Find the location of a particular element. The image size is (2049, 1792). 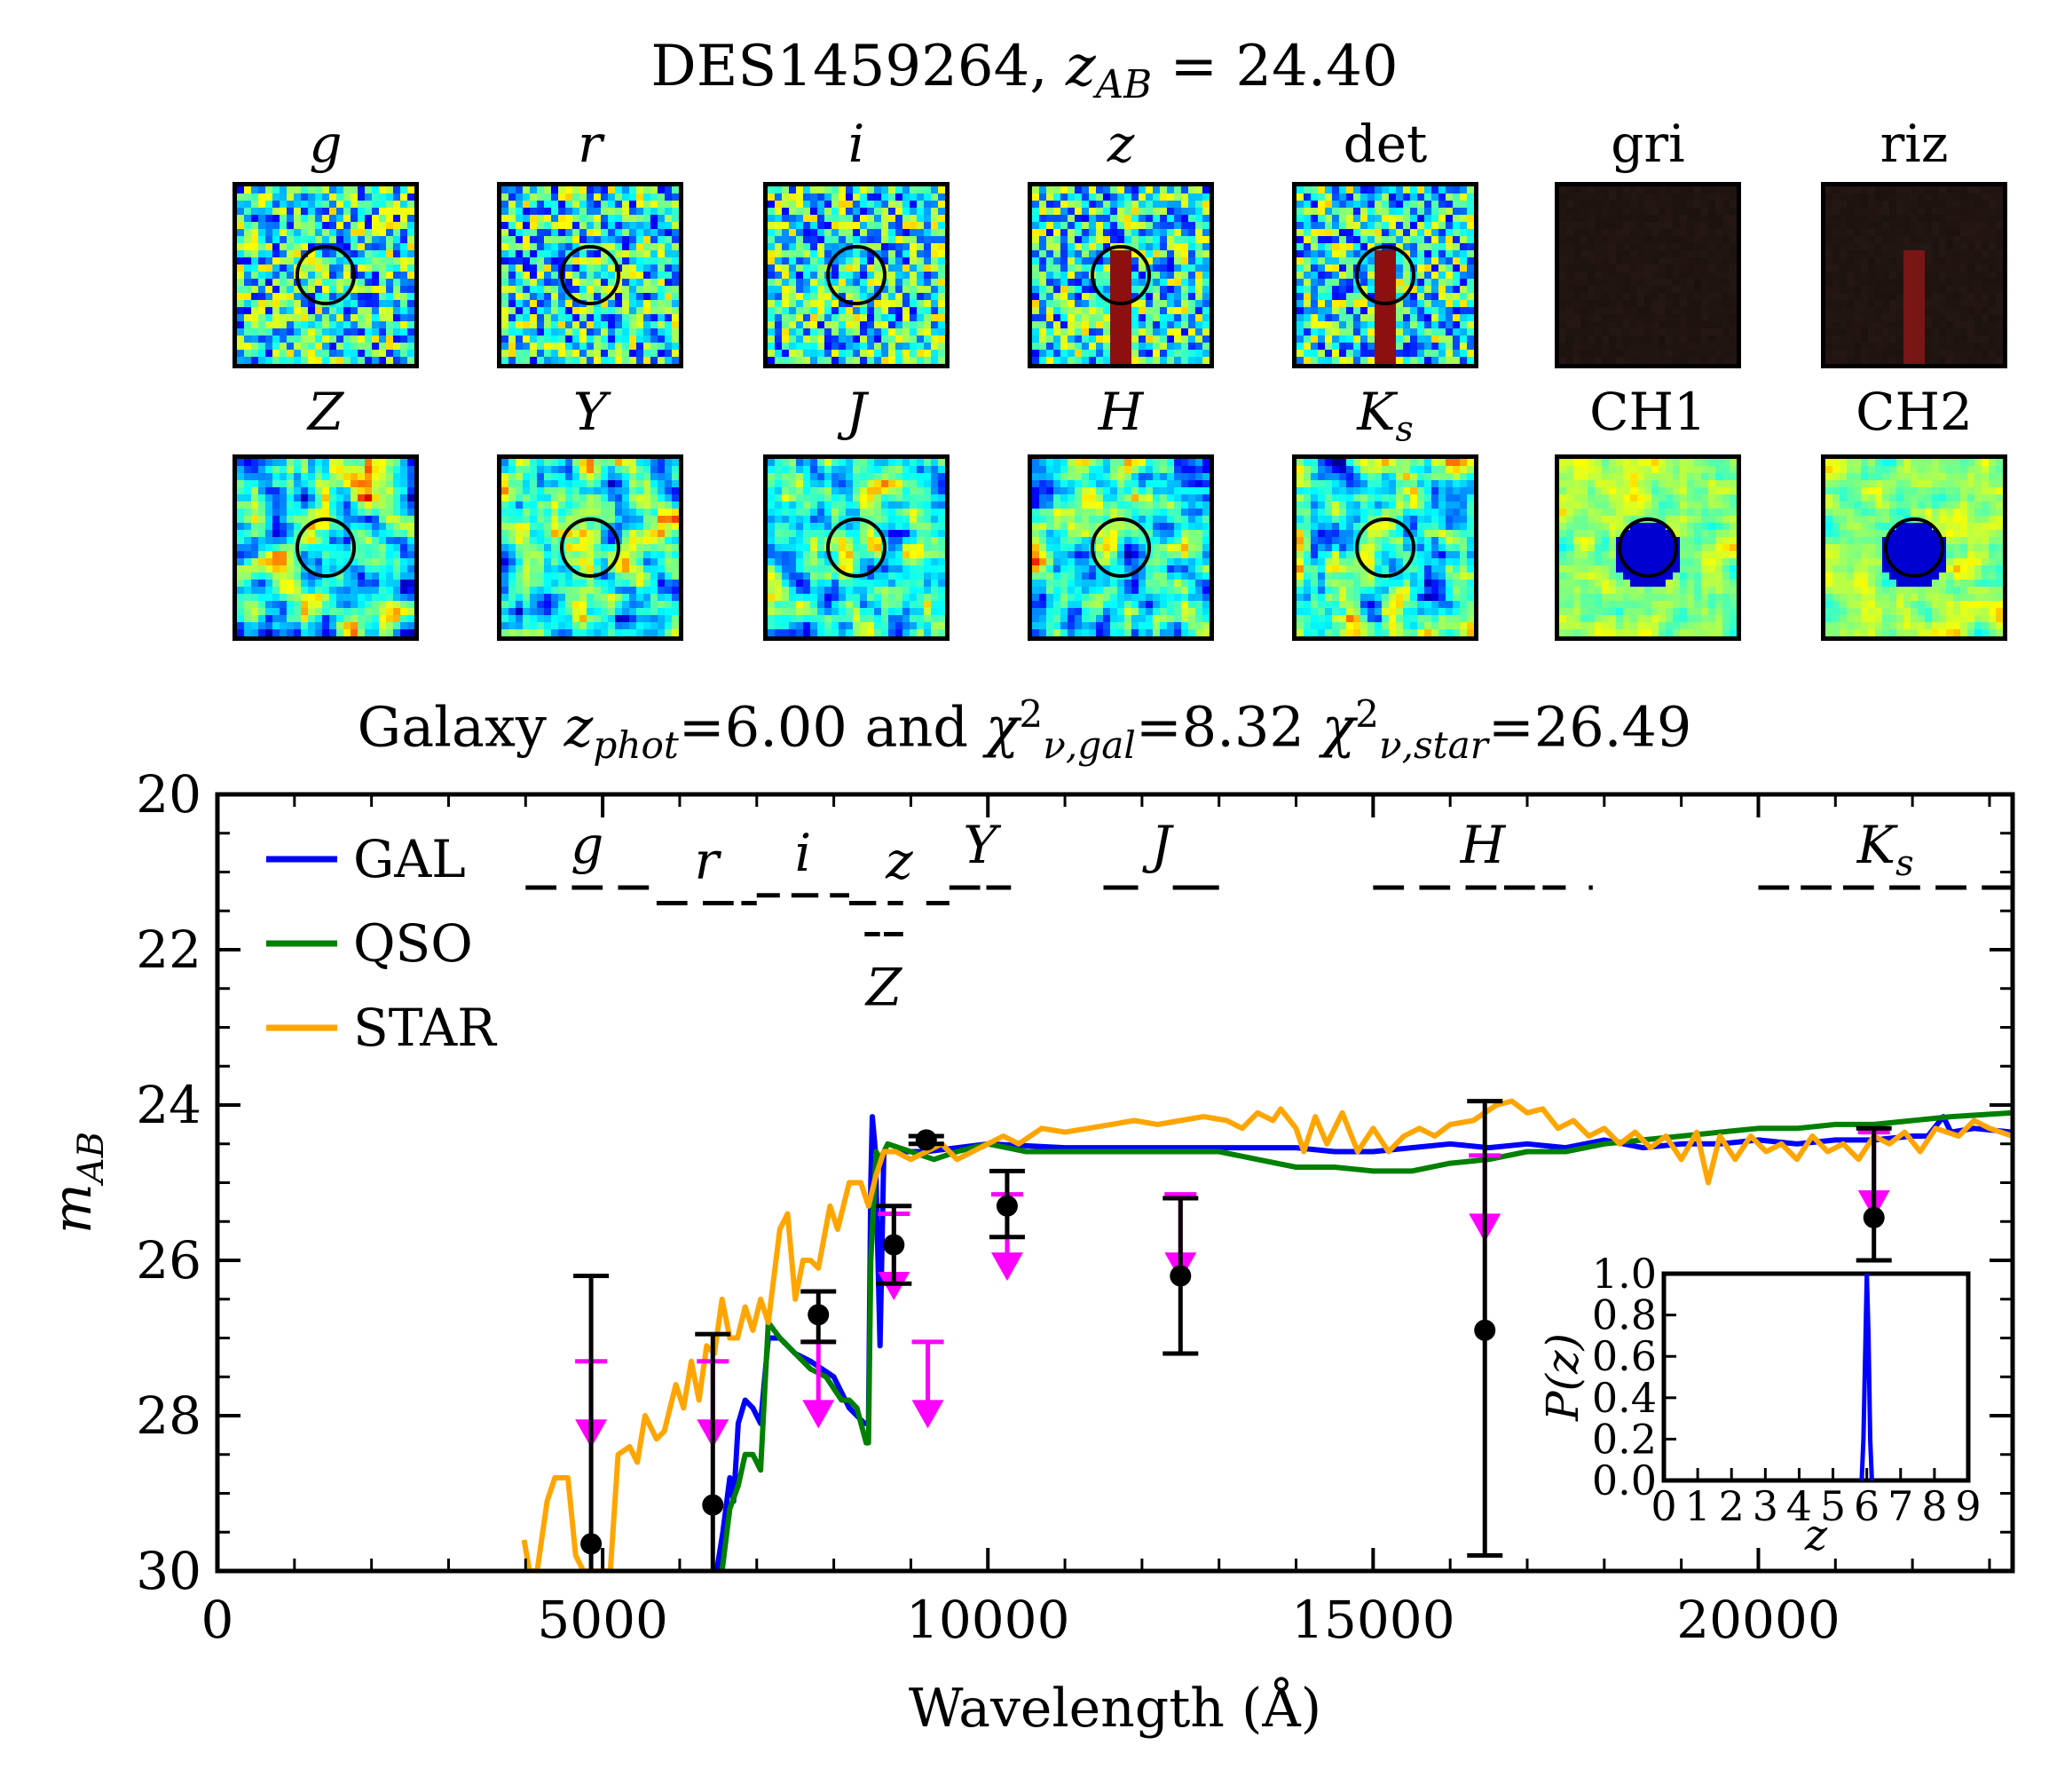

stamp-label-text: riz is located at coordinates (1914, 144).